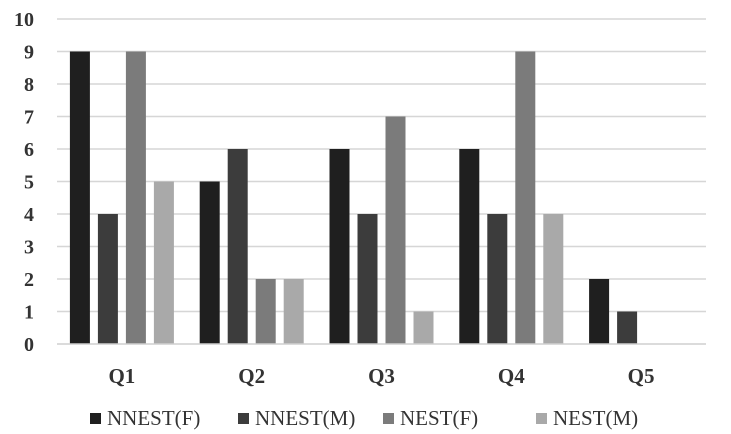 This screenshot has height=434, width=731. I want to click on legend-item: NEST(M), so click(587, 418).